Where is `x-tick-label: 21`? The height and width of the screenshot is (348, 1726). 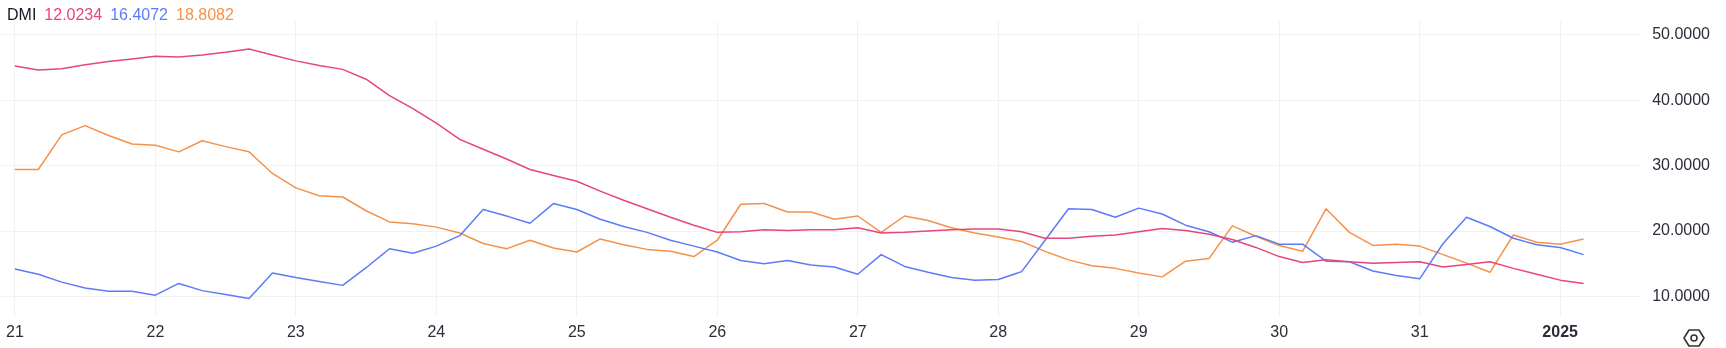 x-tick-label: 21 is located at coordinates (15, 331).